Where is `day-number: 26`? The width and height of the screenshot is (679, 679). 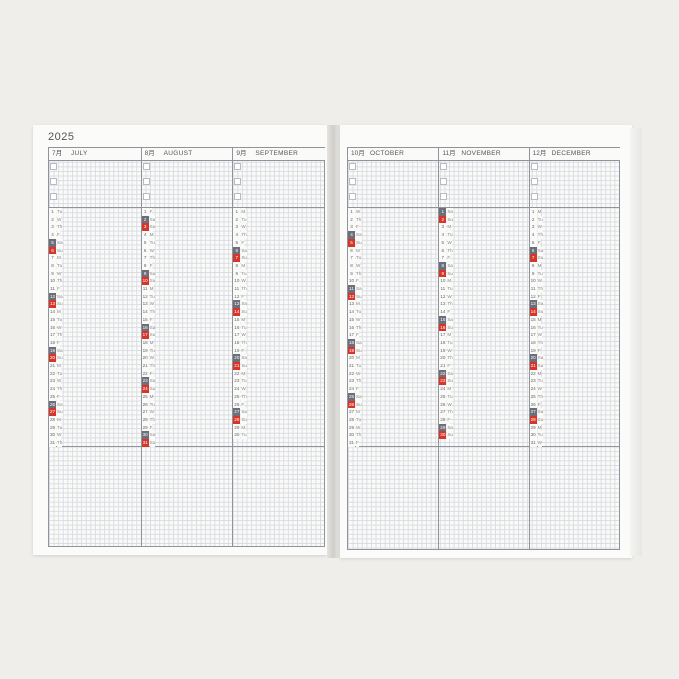
day-number: 26 is located at coordinates (533, 404).